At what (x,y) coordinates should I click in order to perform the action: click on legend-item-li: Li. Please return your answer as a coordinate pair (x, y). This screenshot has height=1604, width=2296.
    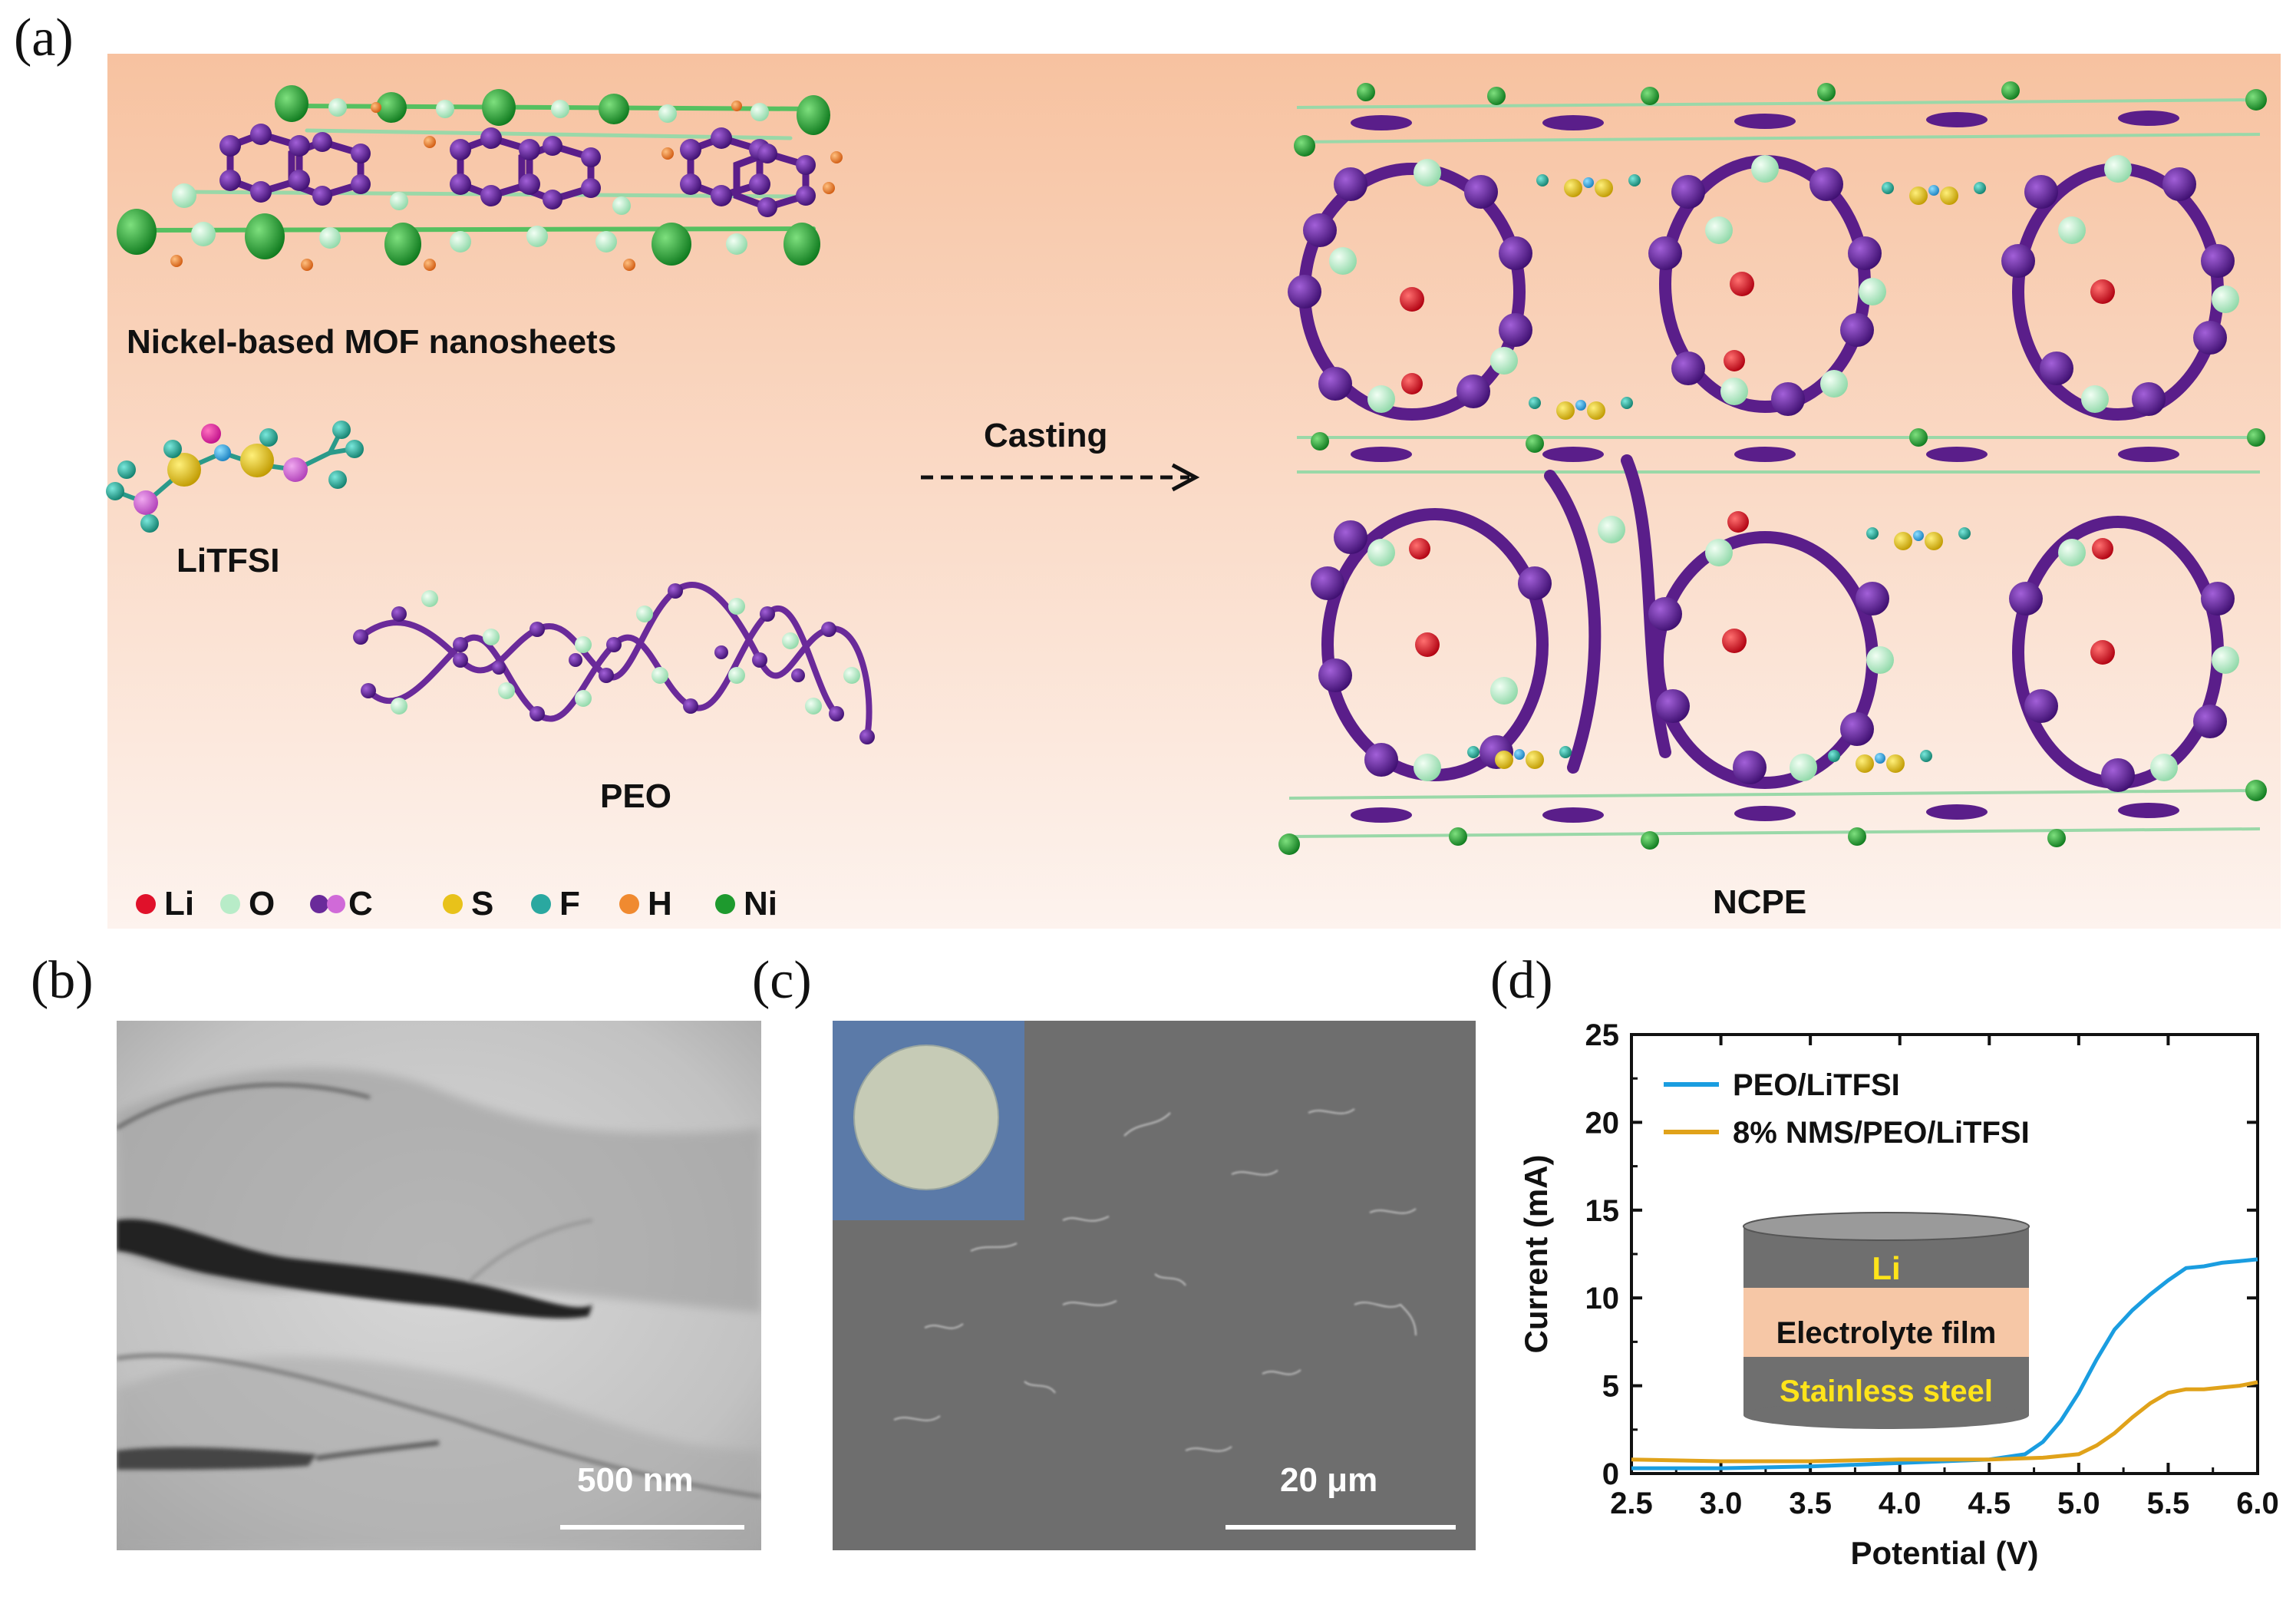
    Looking at the image, I should click on (165, 903).